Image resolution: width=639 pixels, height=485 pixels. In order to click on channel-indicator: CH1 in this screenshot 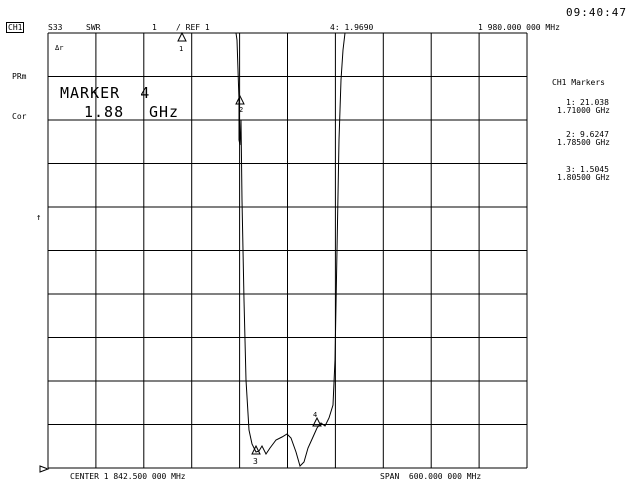, I will do `click(15, 27)`.